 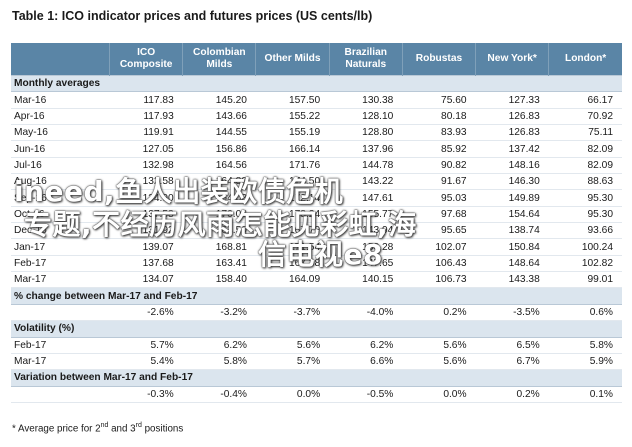 What do you see at coordinates (585, 362) in the screenshot?
I see `table-cell: 5.9%` at bounding box center [585, 362].